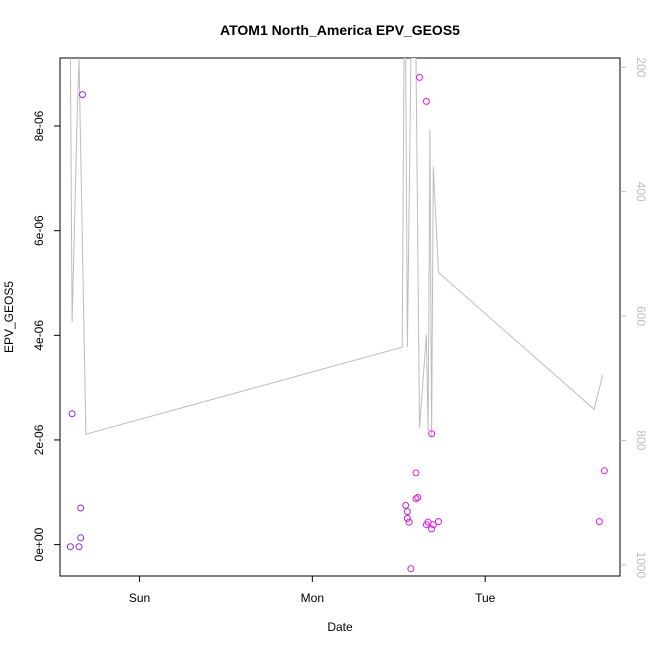 The image size is (650, 655). Describe the element at coordinates (39, 439) in the screenshot. I see `y-tick-label: 2e-06` at that location.